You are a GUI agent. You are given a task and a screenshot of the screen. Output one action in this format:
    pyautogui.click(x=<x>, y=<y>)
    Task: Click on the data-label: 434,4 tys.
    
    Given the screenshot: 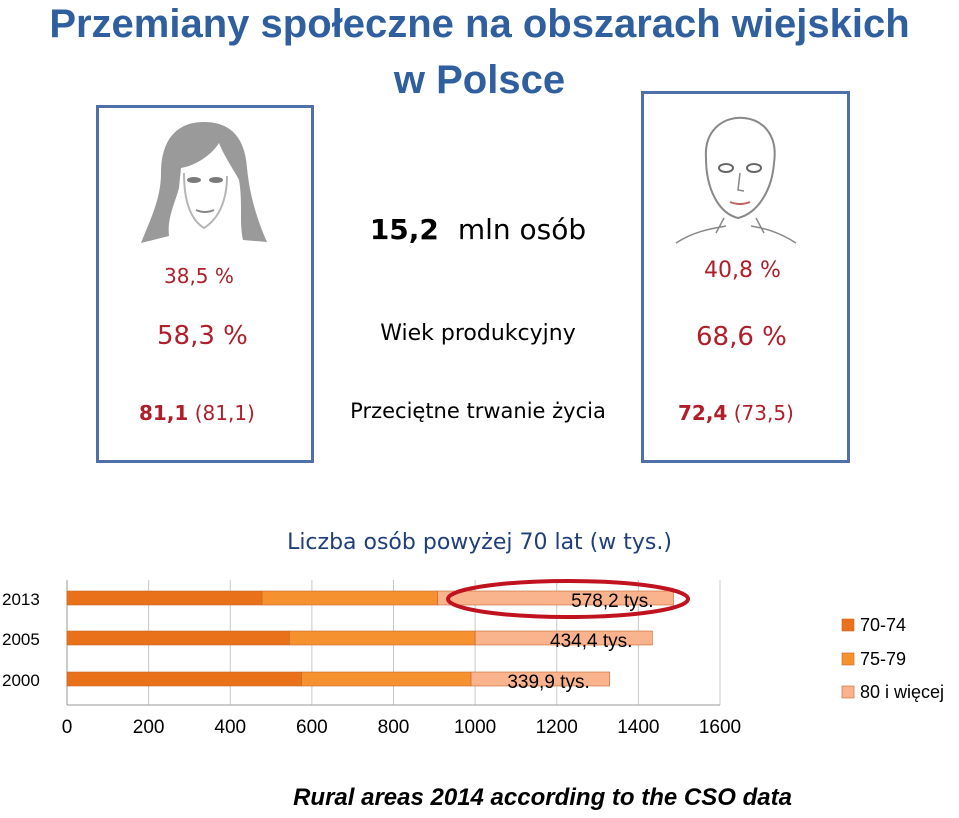 What is the action you would take?
    pyautogui.click(x=591, y=641)
    